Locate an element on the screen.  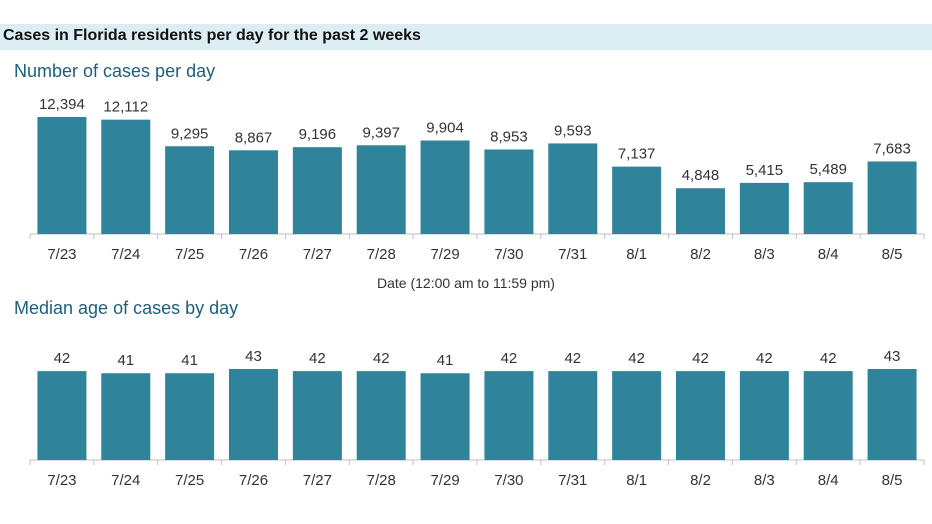
cases-value-label: 5,489 is located at coordinates (828, 169).